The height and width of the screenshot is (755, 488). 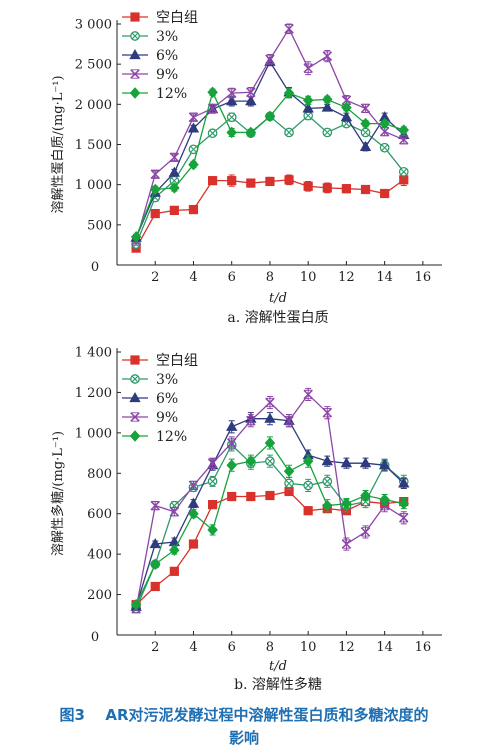 I want to click on y-tick-label: 800, so click(x=99, y=474).